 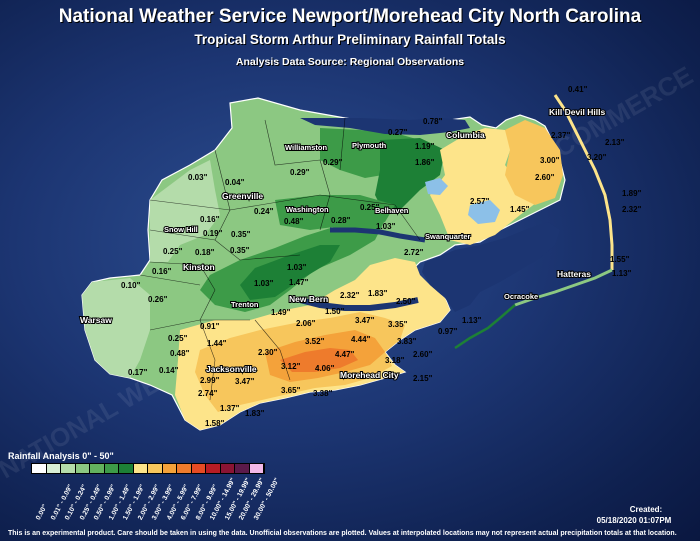 I want to click on place-kill-devil-hills: Kill Devil Hills, so click(x=577, y=112).